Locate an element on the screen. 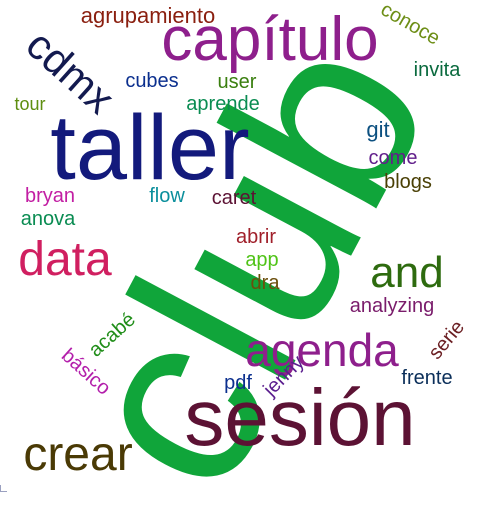 The height and width of the screenshot is (530, 480). word-serie: serie is located at coordinates (447, 340).